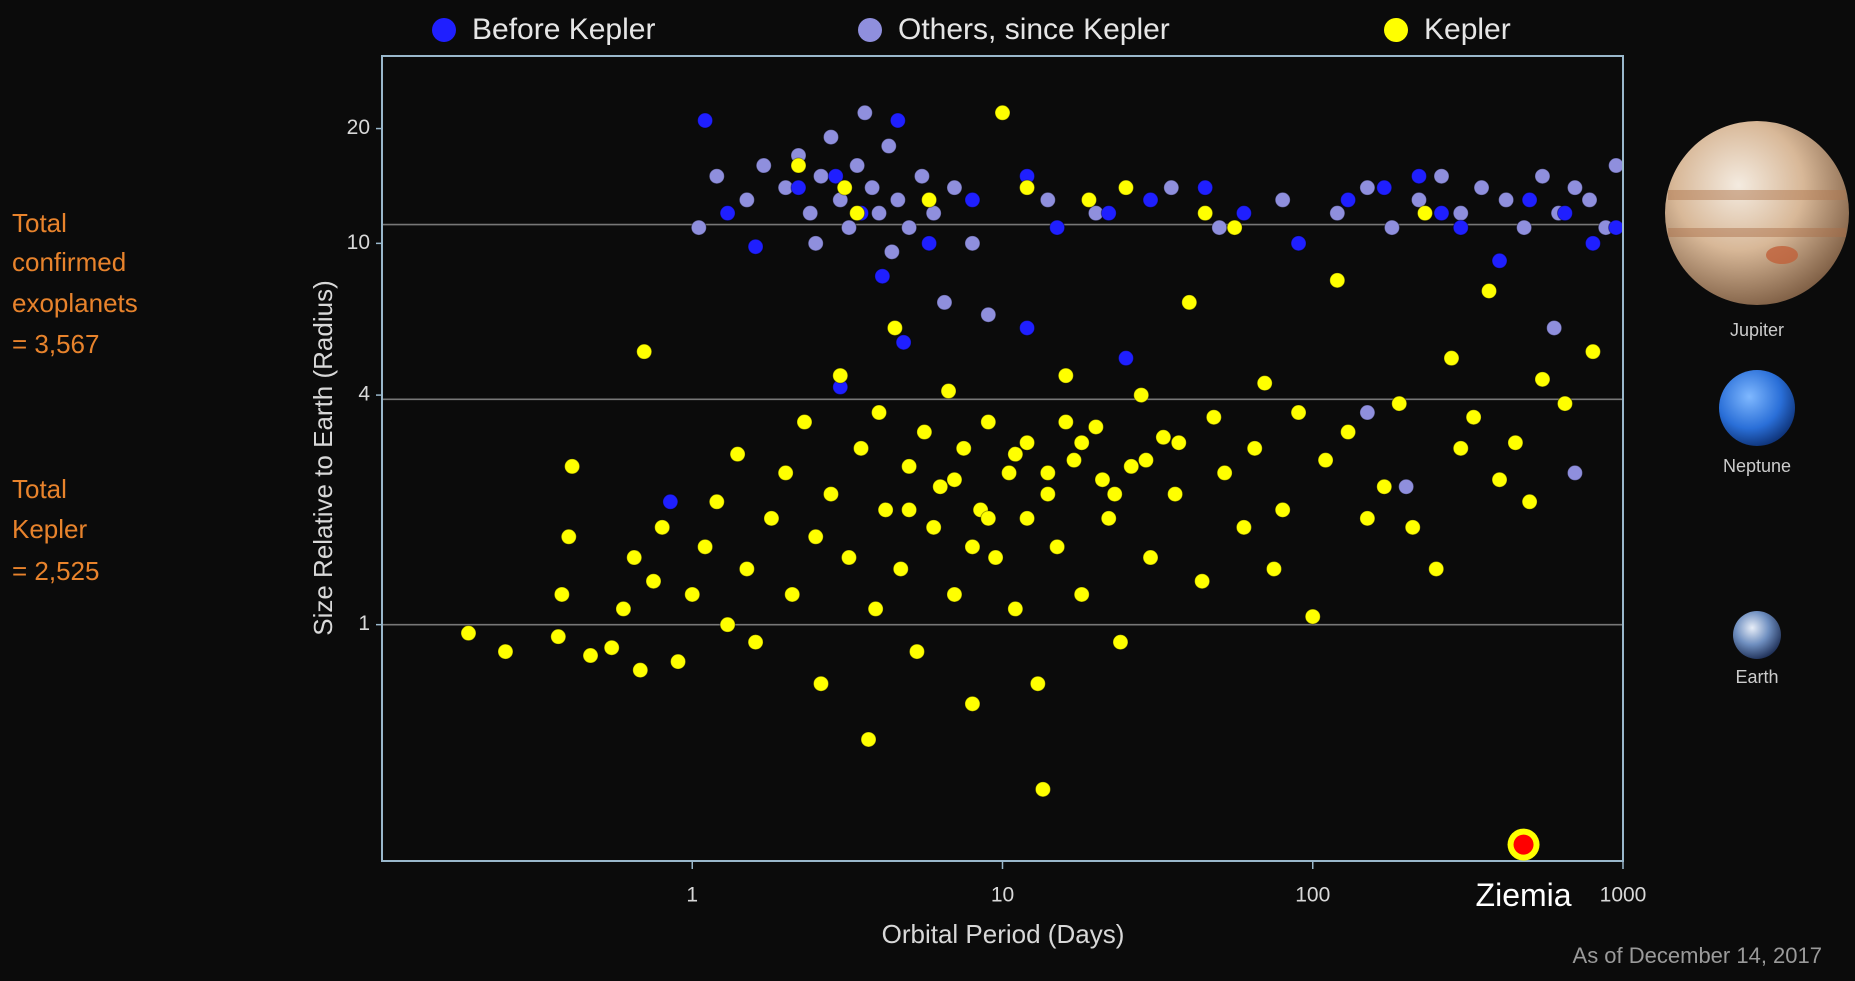 The width and height of the screenshot is (1855, 981). I want to click on y-tick-label: 1, so click(364, 623).